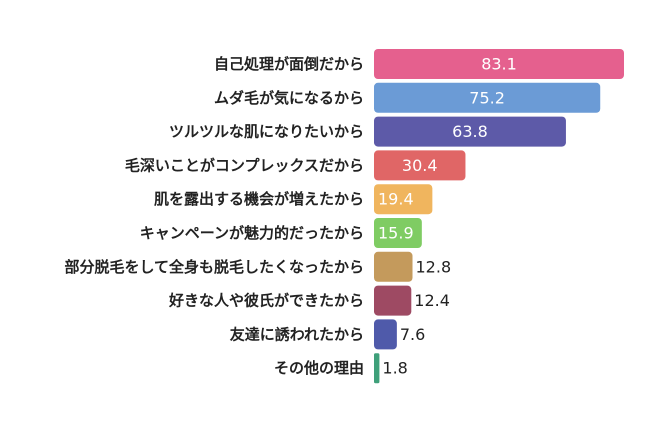 This screenshot has width=650, height=435. I want to click on category-label: 部分脱毛をして全身も脱毛したくなったから, so click(214, 267).